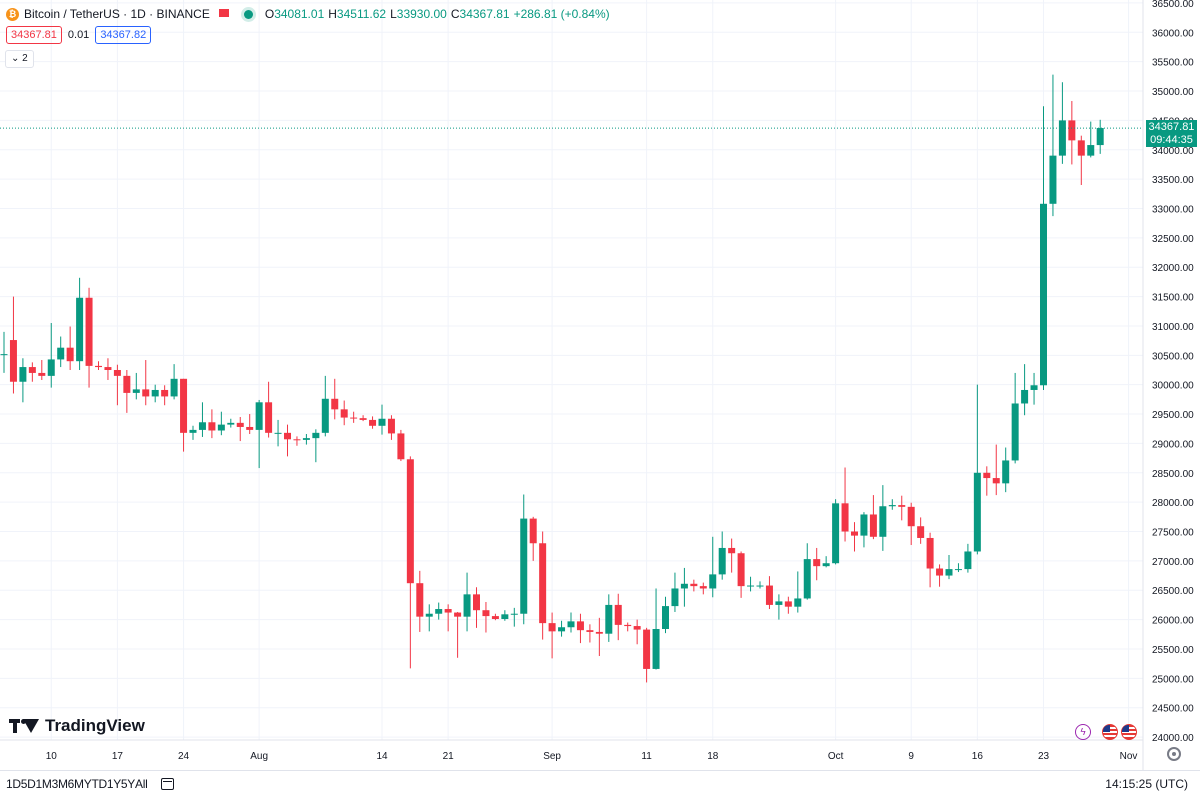 Image resolution: width=1200 pixels, height=797 pixels. I want to click on range-button: 1D, so click(13, 784).